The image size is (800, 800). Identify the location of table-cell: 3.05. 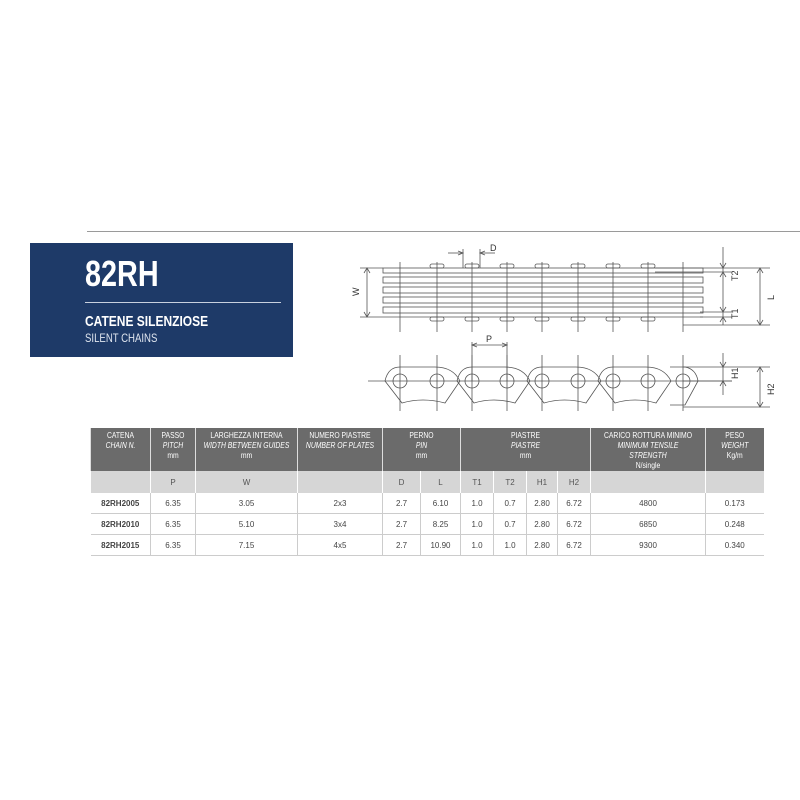
(246, 503).